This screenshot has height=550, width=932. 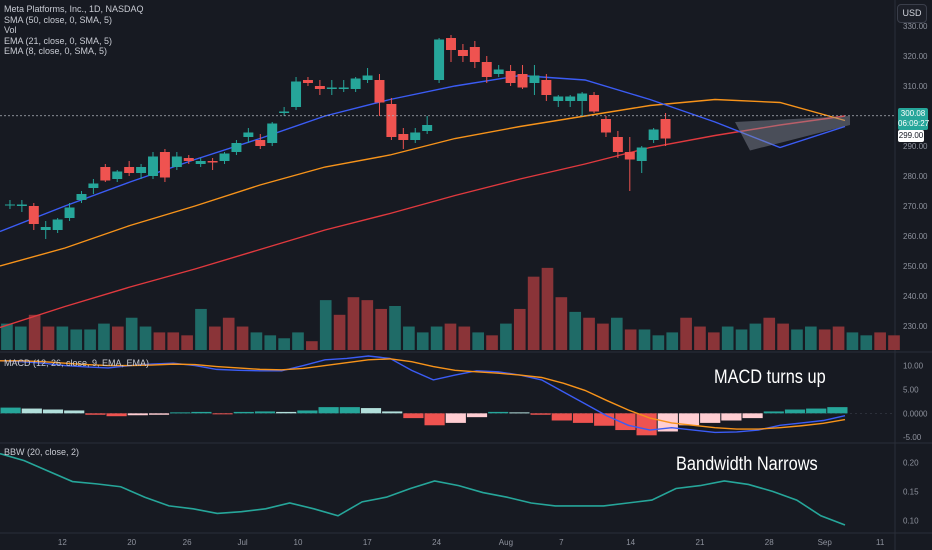 What do you see at coordinates (770, 377) in the screenshot?
I see `macd-annotation: MACD turns up` at bounding box center [770, 377].